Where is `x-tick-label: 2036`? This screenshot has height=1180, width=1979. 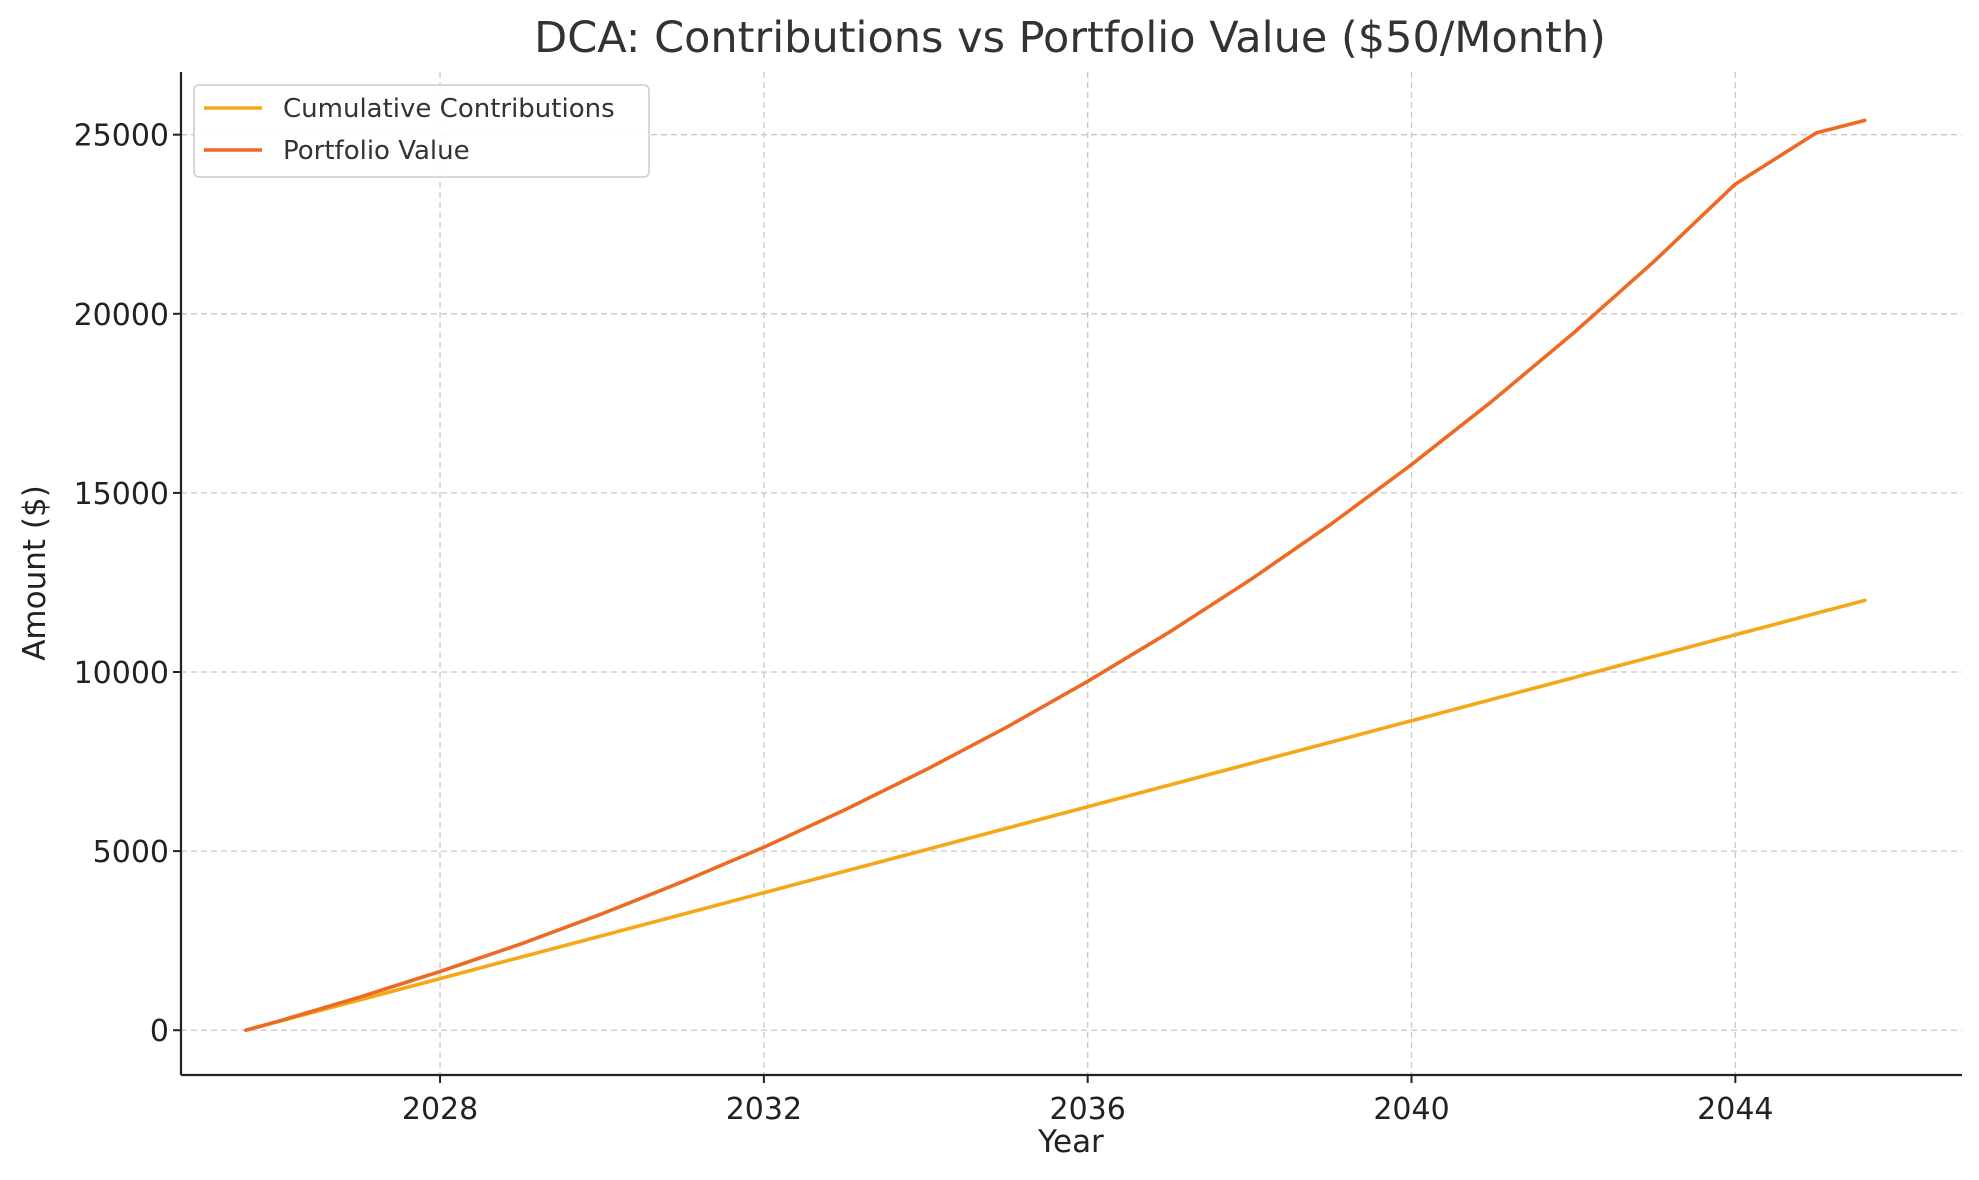 x-tick-label: 2036 is located at coordinates (1088, 1109).